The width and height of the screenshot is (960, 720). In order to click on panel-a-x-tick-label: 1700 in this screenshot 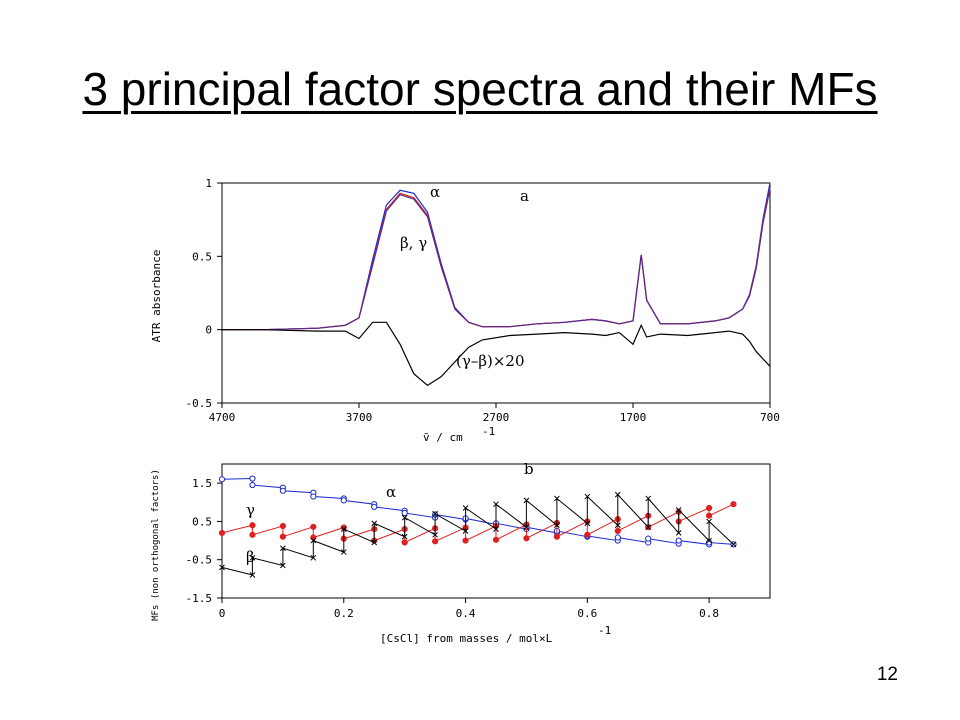, I will do `click(633, 417)`.